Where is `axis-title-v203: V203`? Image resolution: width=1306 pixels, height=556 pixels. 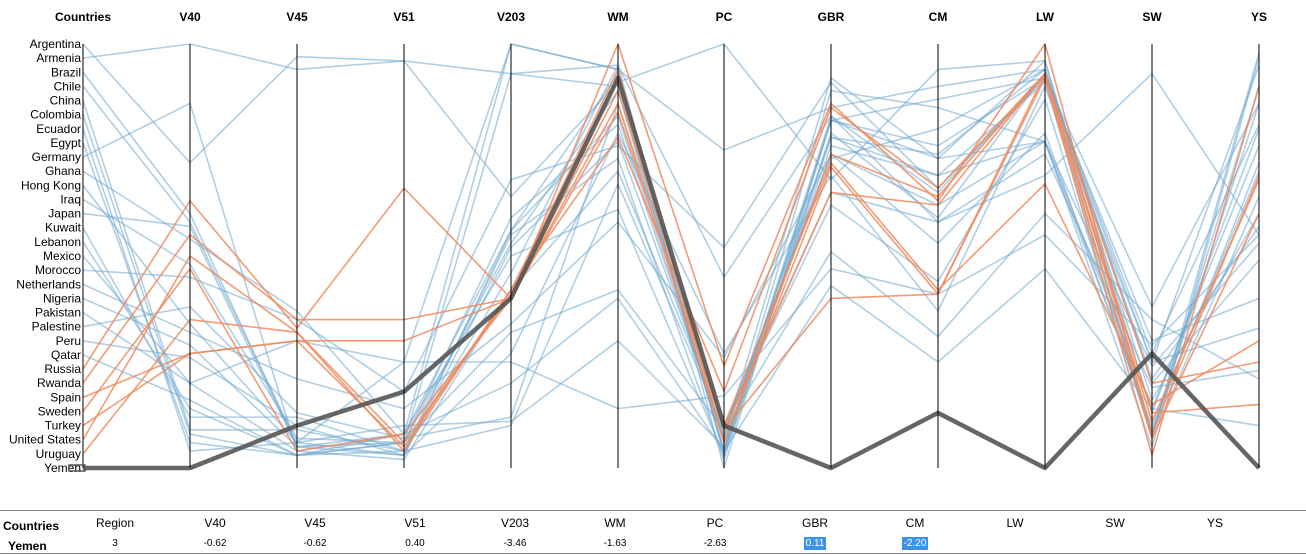 axis-title-v203: V203 is located at coordinates (511, 17).